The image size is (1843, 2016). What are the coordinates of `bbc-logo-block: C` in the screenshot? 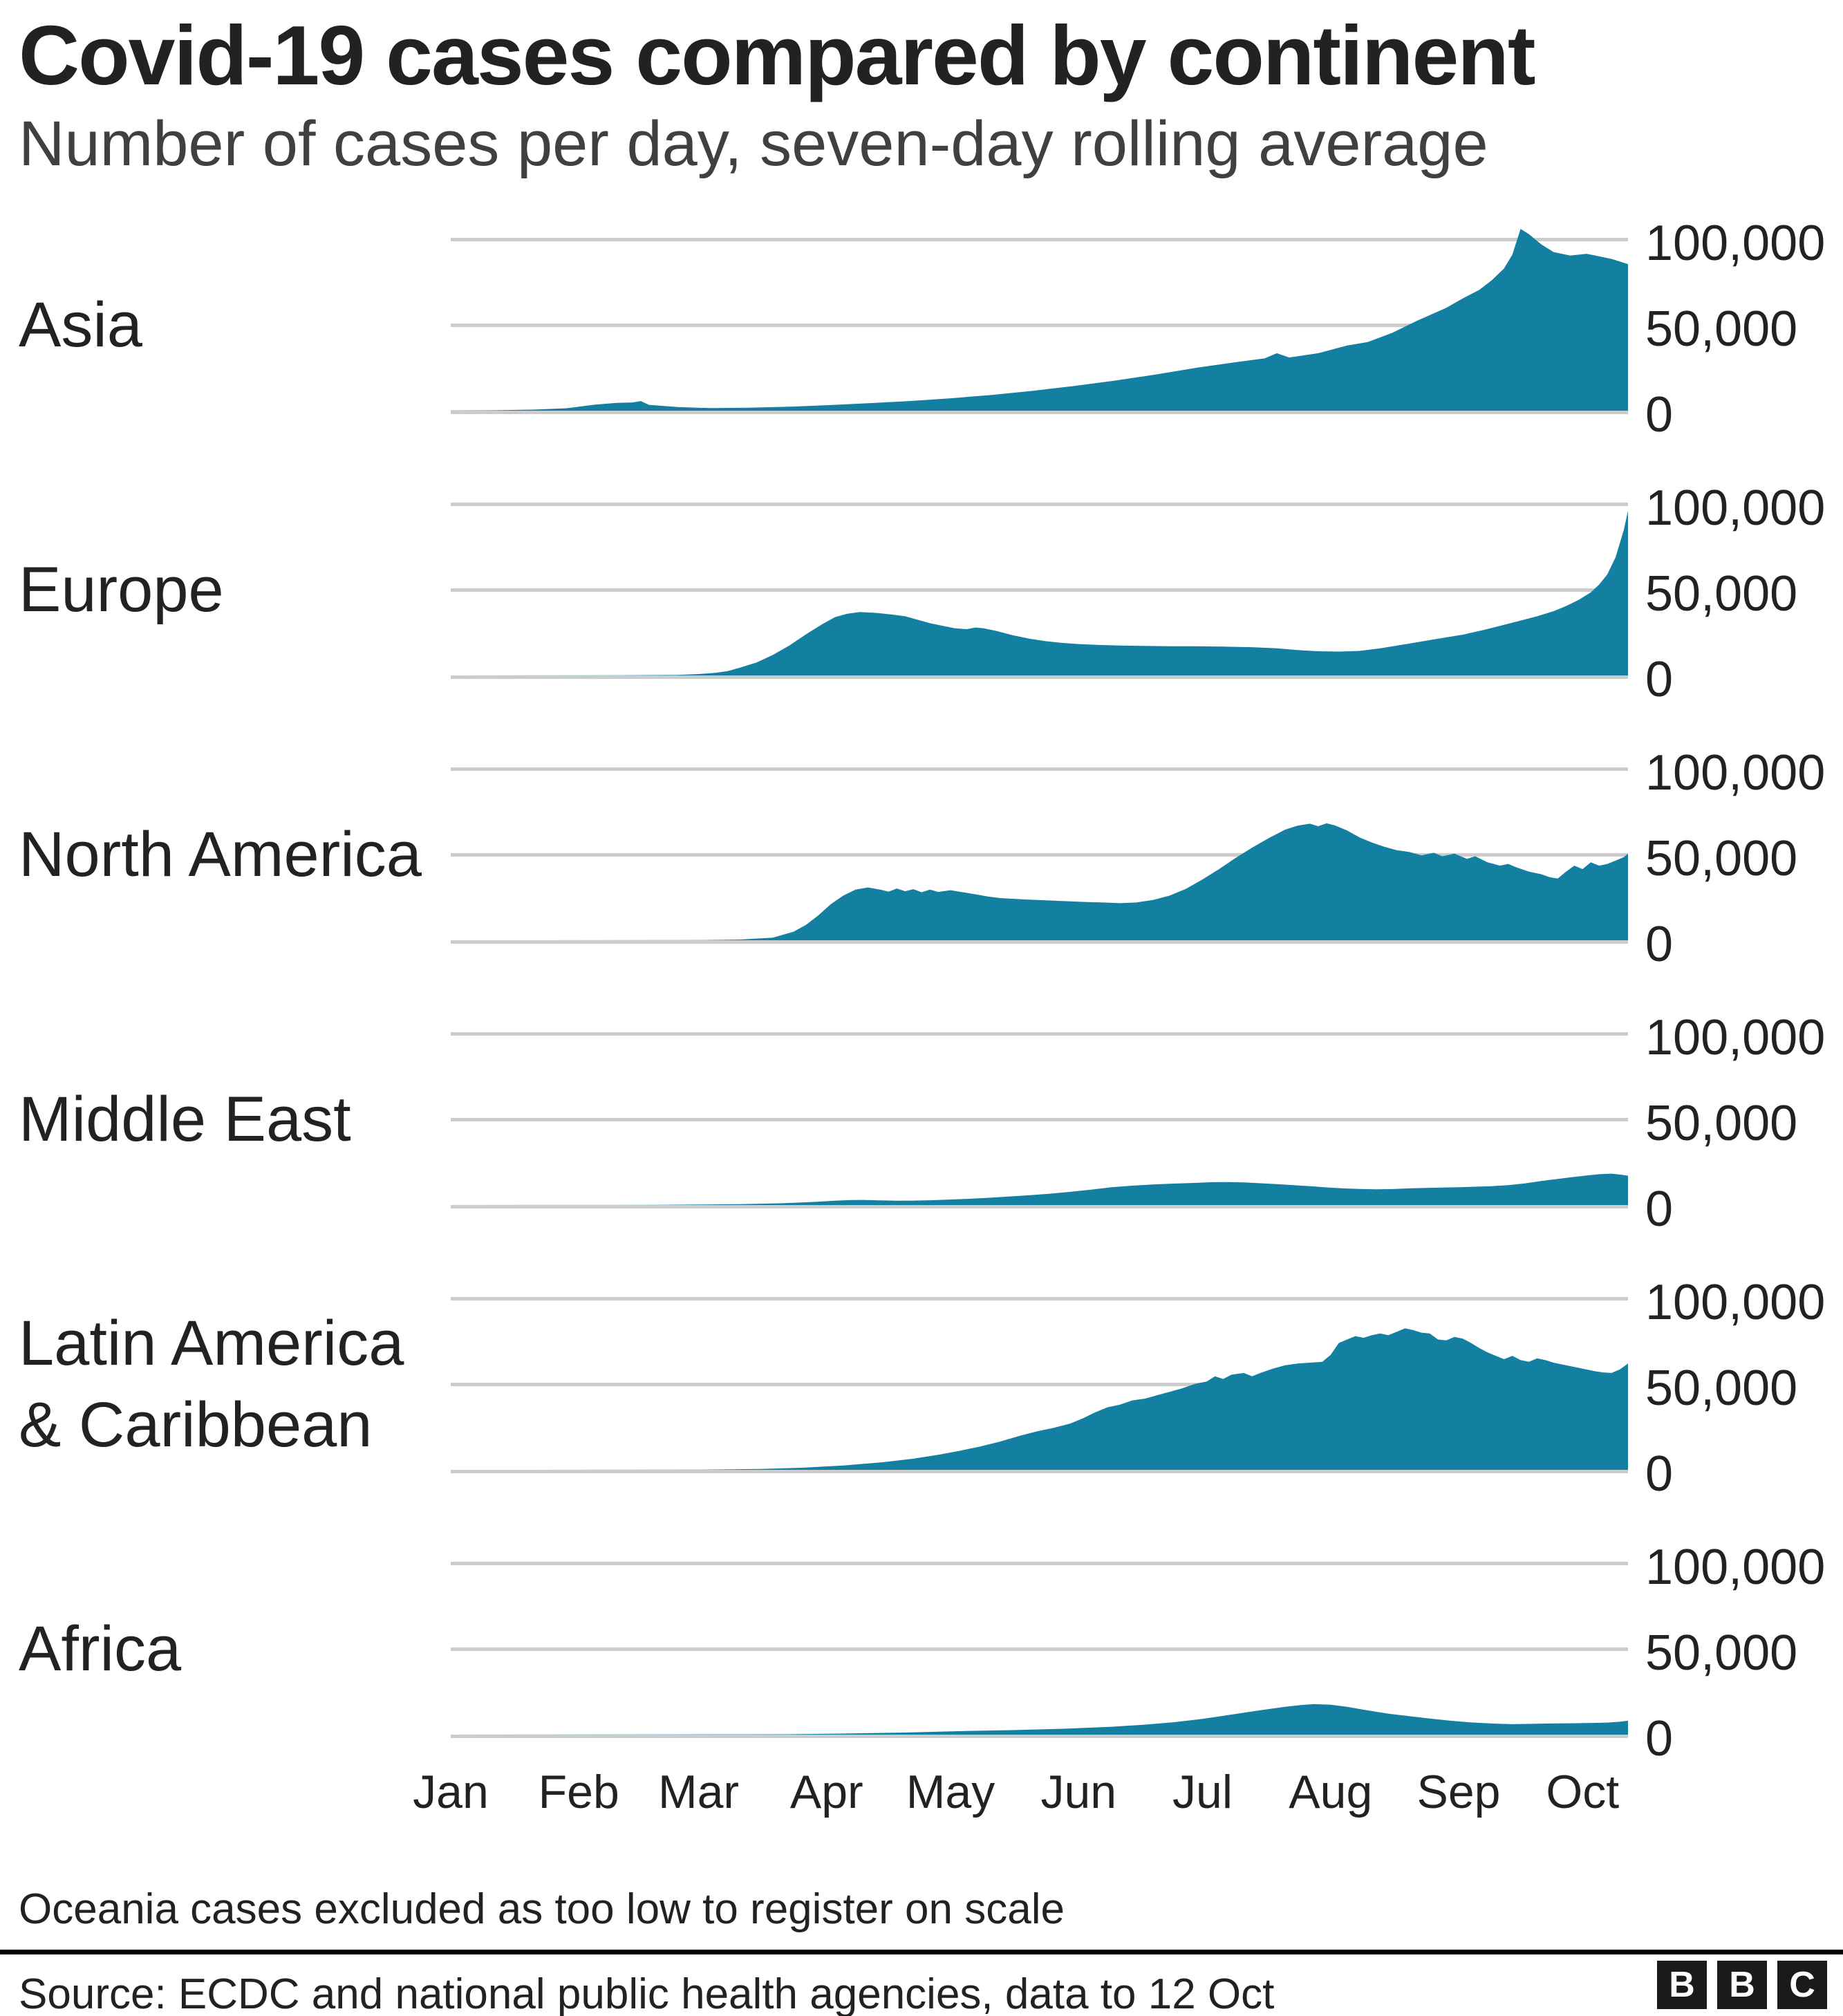 It's located at (1802, 1985).